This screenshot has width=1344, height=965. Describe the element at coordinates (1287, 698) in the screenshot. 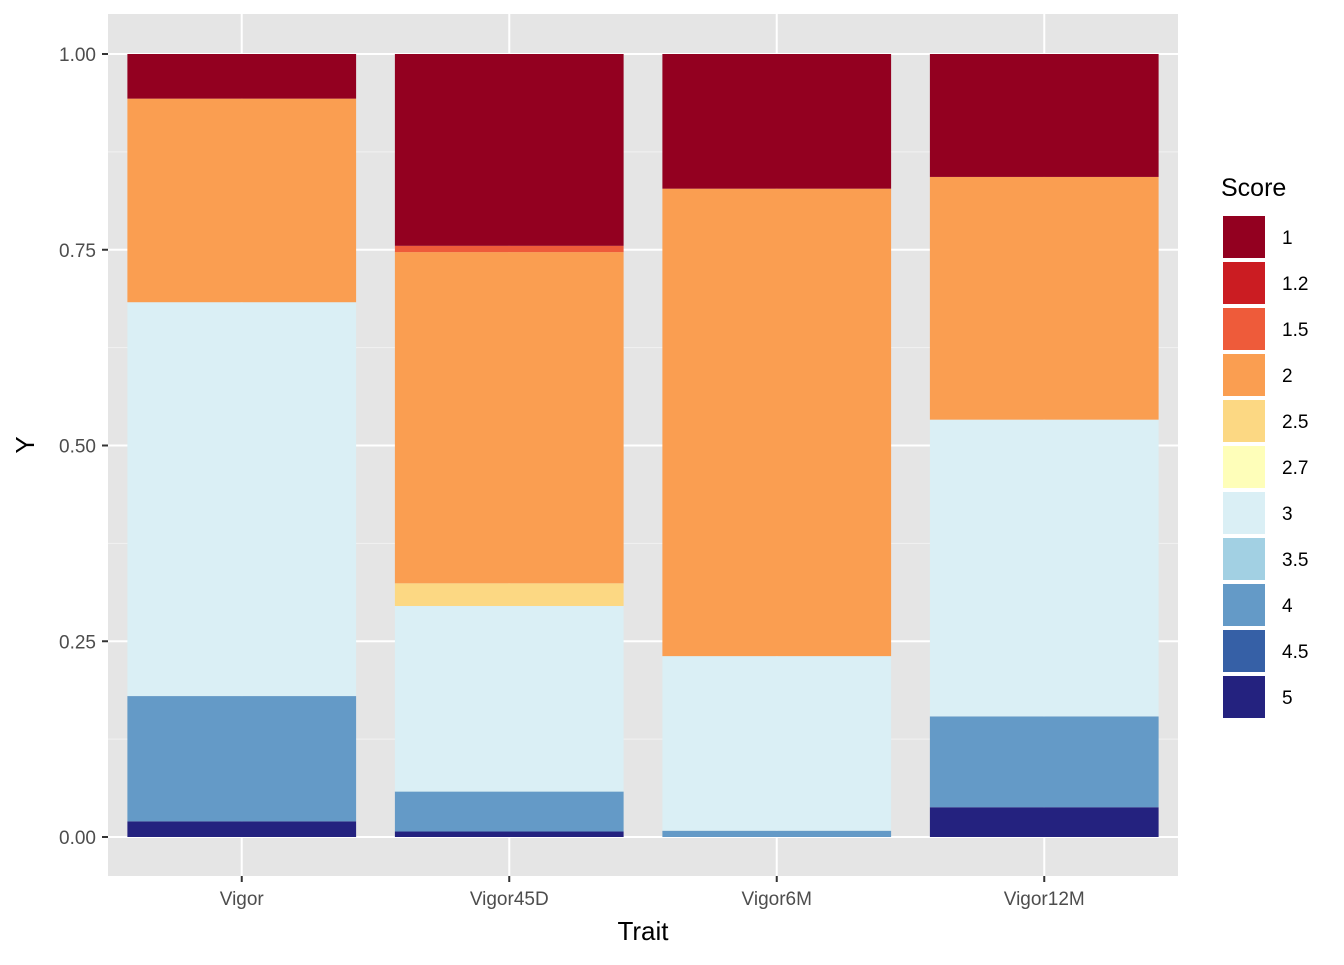

I see `legend-label: 5` at that location.